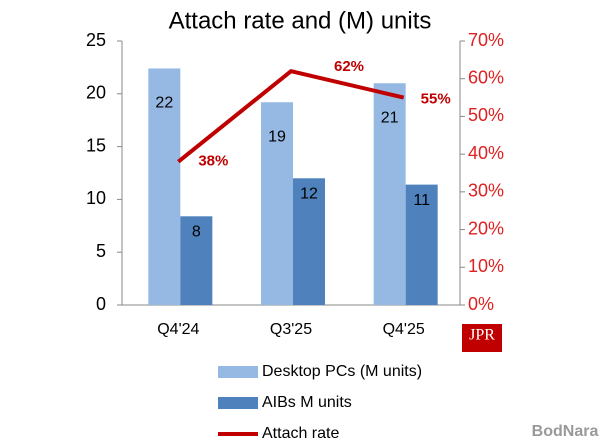  Describe the element at coordinates (486, 153) in the screenshot. I see `y2-tick-label: 40%` at that location.